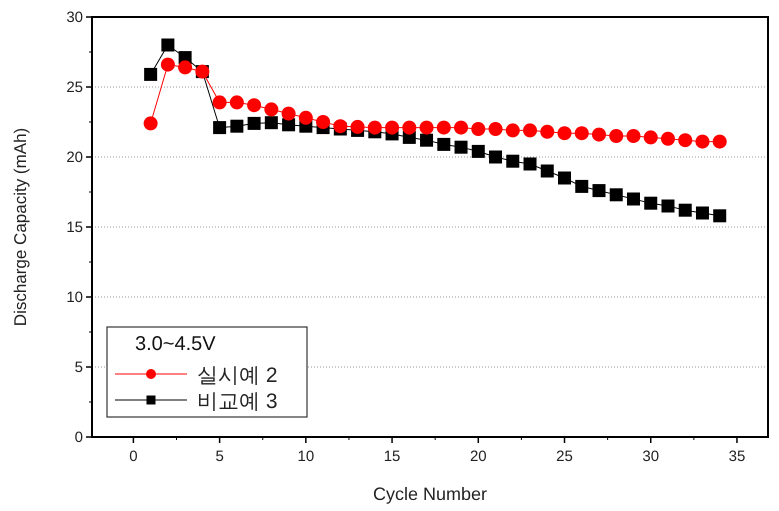 This screenshot has height=511, width=779. What do you see at coordinates (430, 494) in the screenshot?
I see `x-axis-title: Cycle Number` at bounding box center [430, 494].